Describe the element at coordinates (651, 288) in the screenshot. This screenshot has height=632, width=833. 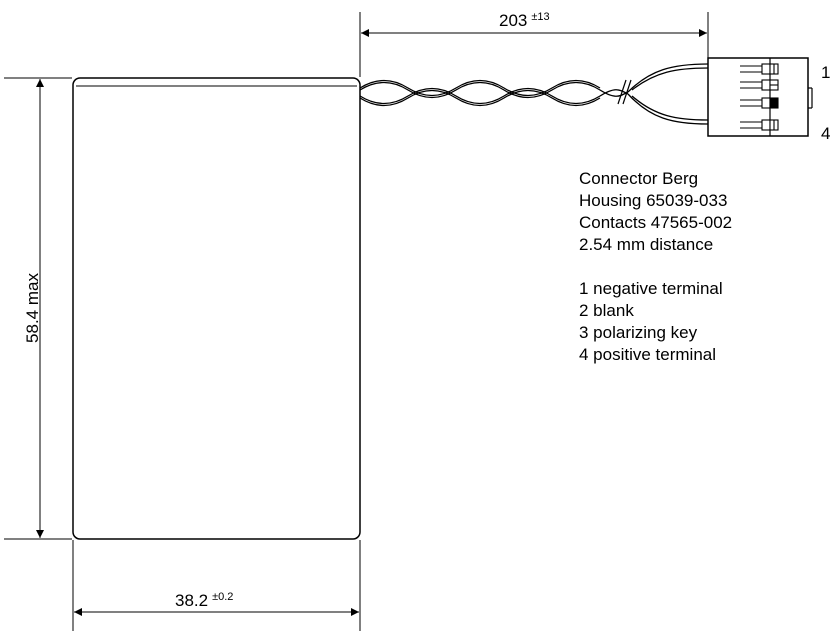
I see `pin-legend-item: 1 negative terminal` at that location.